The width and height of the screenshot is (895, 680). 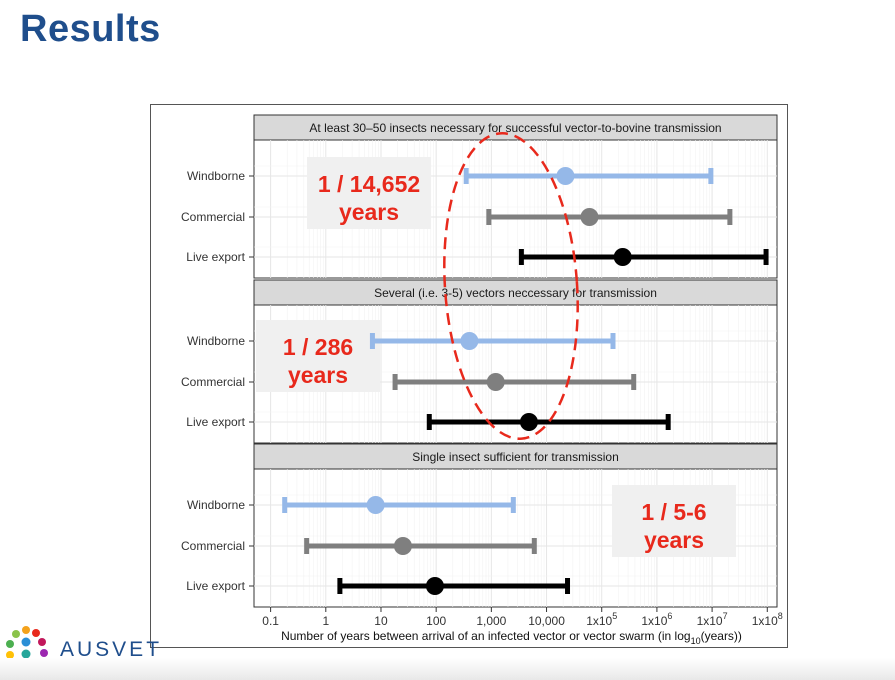 I want to click on logo-text: AUSVET, so click(x=111, y=649).